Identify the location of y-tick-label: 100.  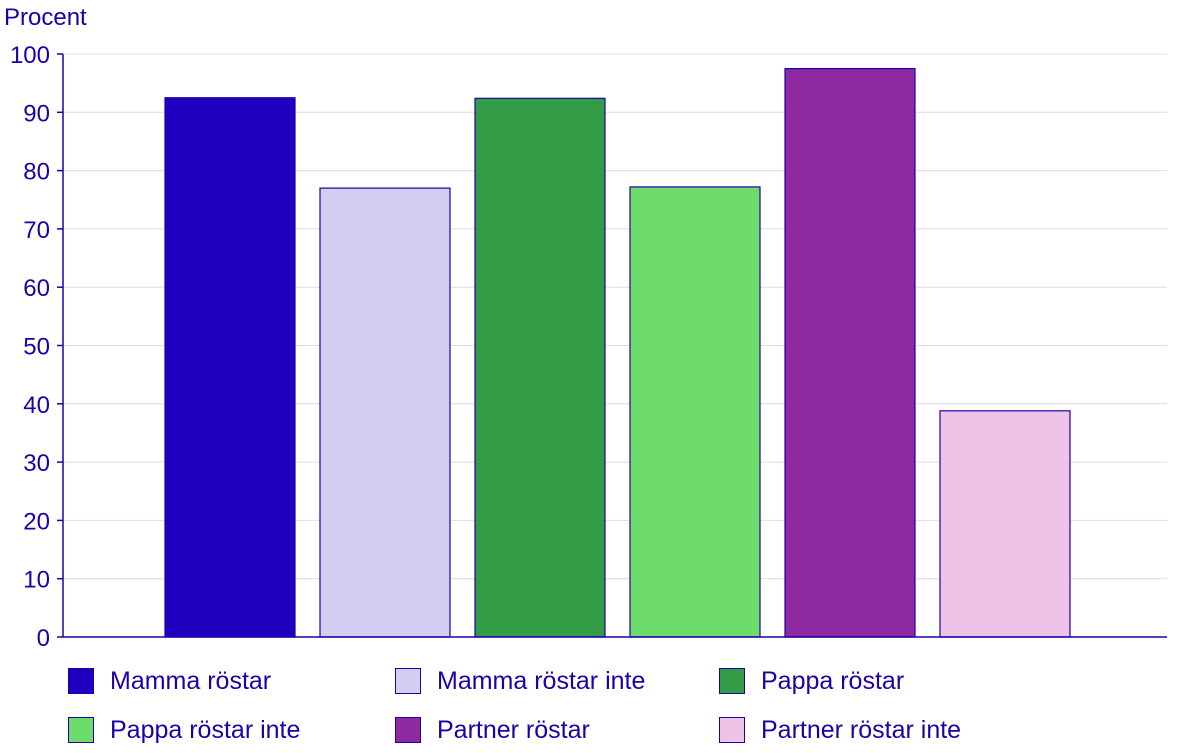
(30, 55).